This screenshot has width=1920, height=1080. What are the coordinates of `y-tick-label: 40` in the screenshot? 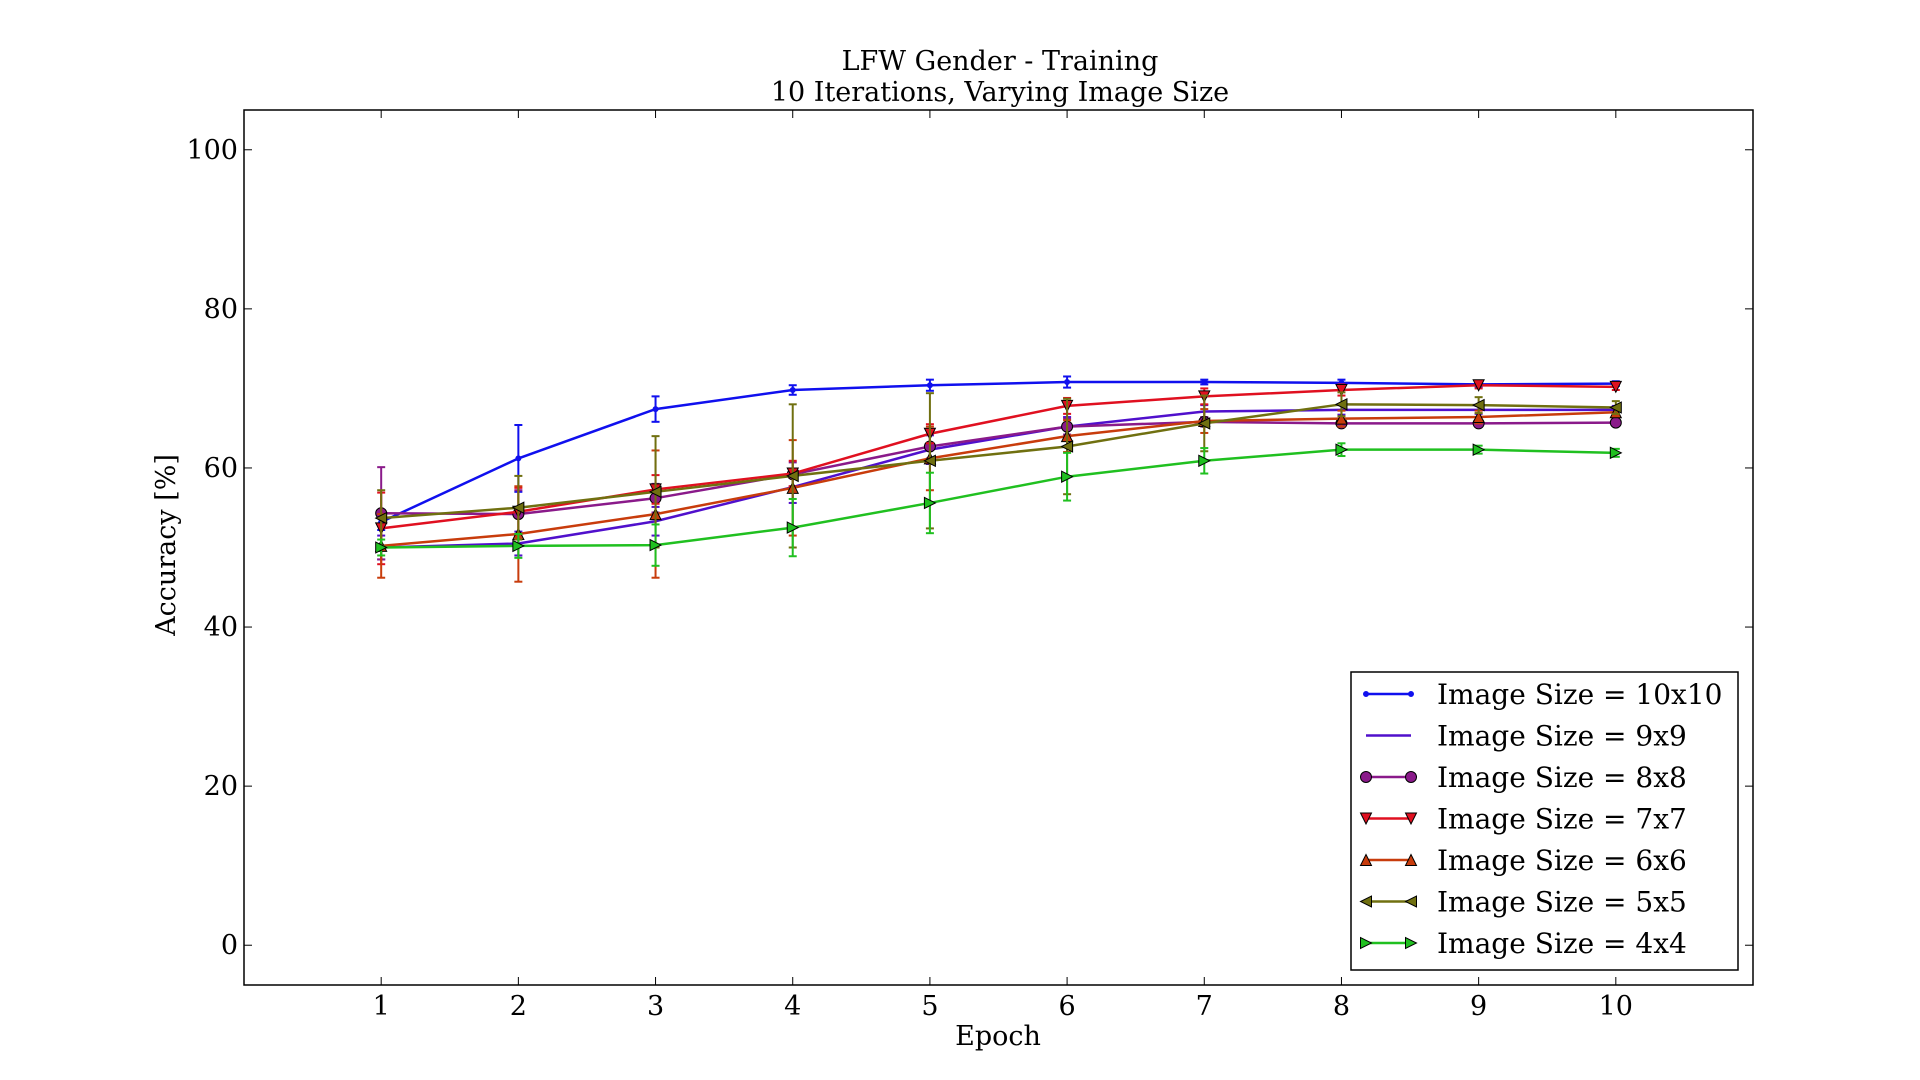 It's located at (221, 627).